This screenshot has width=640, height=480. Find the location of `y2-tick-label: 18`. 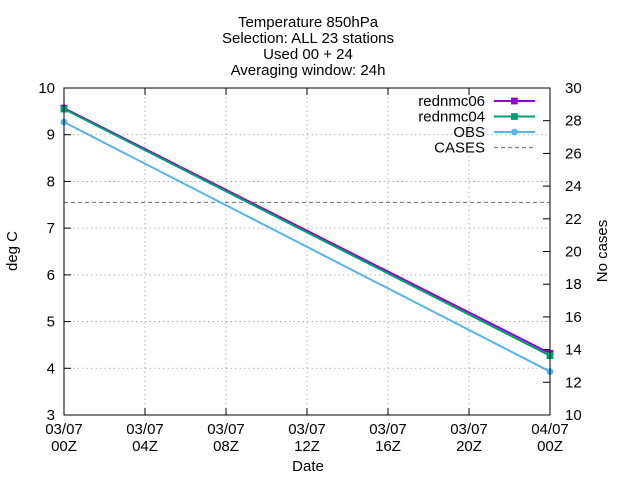

y2-tick-label: 18 is located at coordinates (573, 284).